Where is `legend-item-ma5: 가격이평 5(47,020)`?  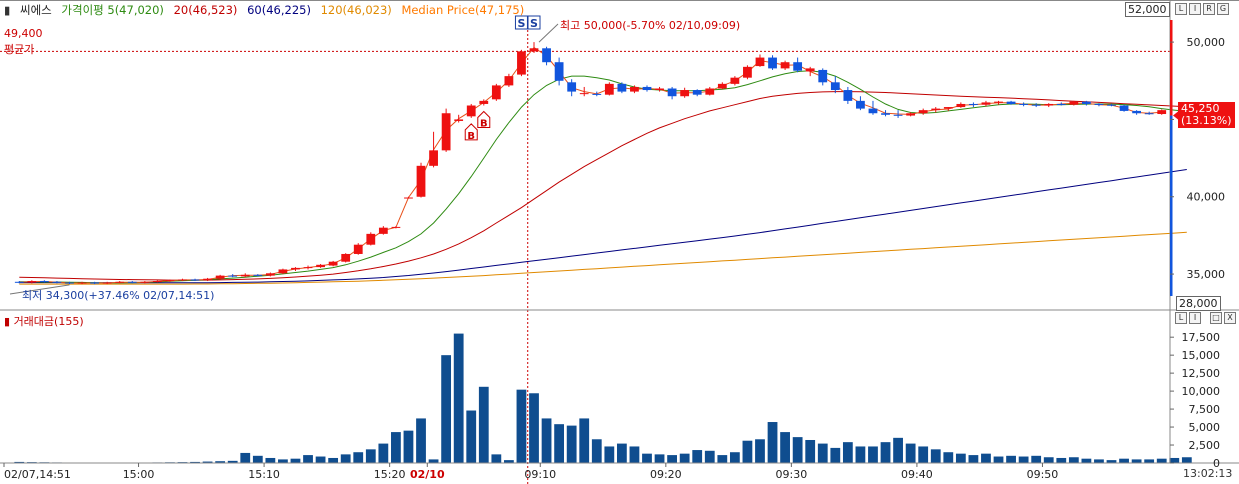
legend-item-ma5: 가격이평 5(47,020) is located at coordinates (112, 10).